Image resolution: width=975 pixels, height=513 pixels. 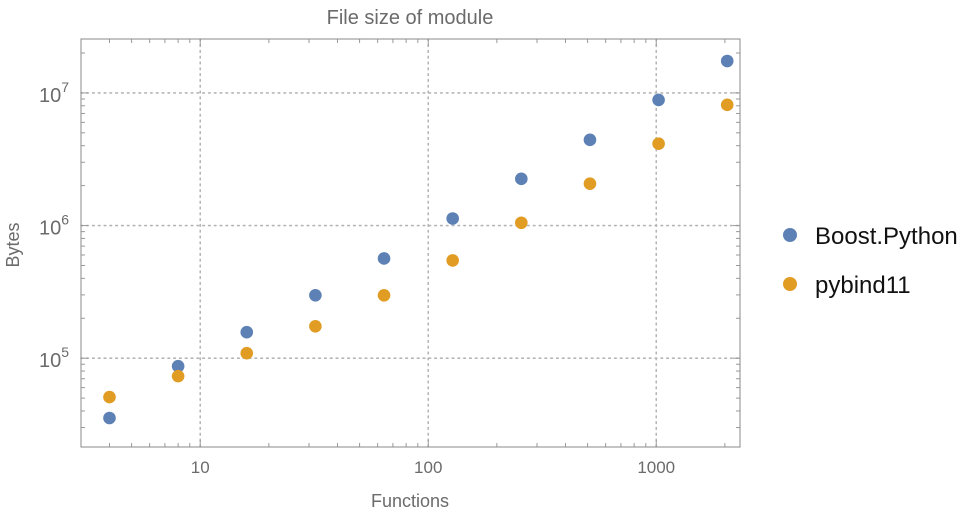 I want to click on x-tick-label: 100, so click(x=428, y=467).